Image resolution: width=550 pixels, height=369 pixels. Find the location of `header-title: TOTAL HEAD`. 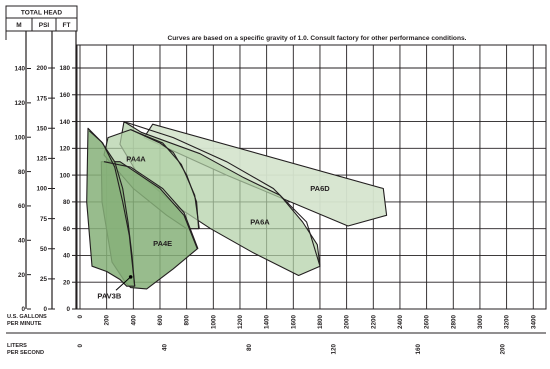

header-title: TOTAL HEAD is located at coordinates (41, 13).